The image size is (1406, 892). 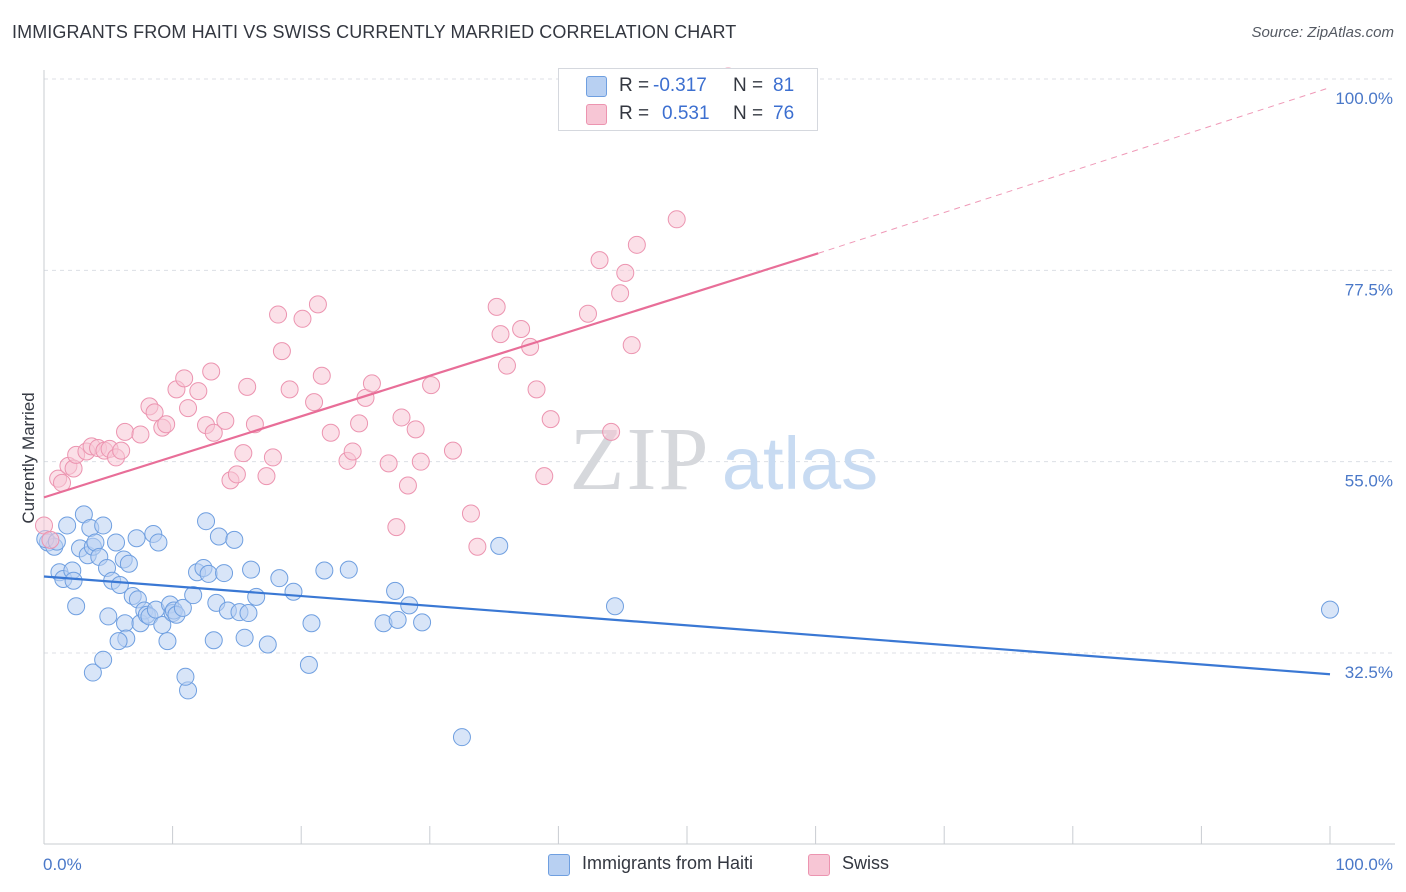 I want to click on bottom-legend-label: Immigrants from Haiti, so click(x=668, y=863).